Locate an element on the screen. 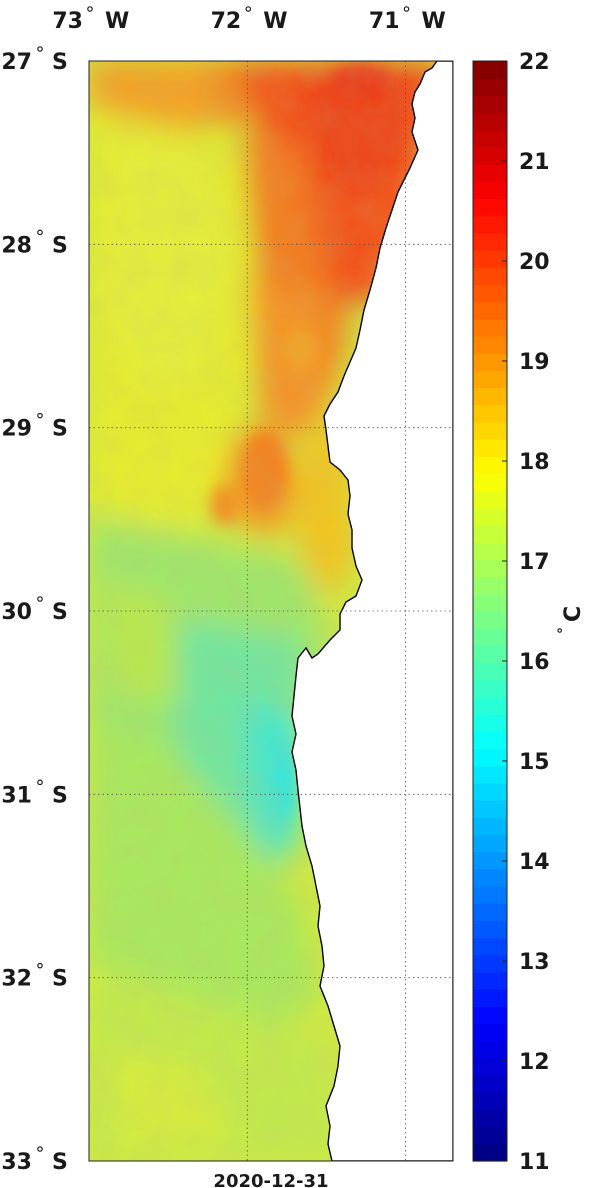  lat-label-degree: 29 is located at coordinates (16, 429).